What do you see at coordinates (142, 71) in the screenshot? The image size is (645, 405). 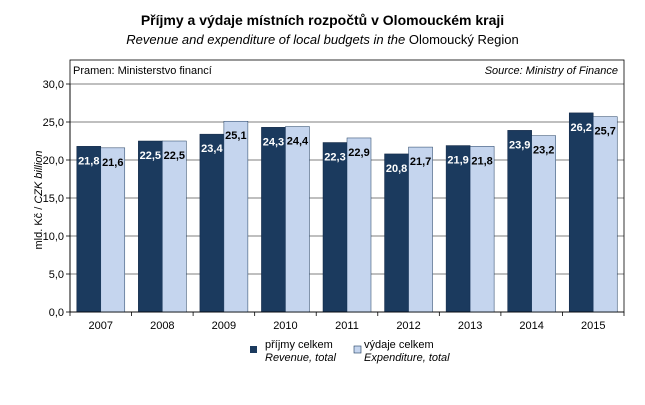 I see `source-cz: Pramen: Ministerstvo financí` at bounding box center [142, 71].